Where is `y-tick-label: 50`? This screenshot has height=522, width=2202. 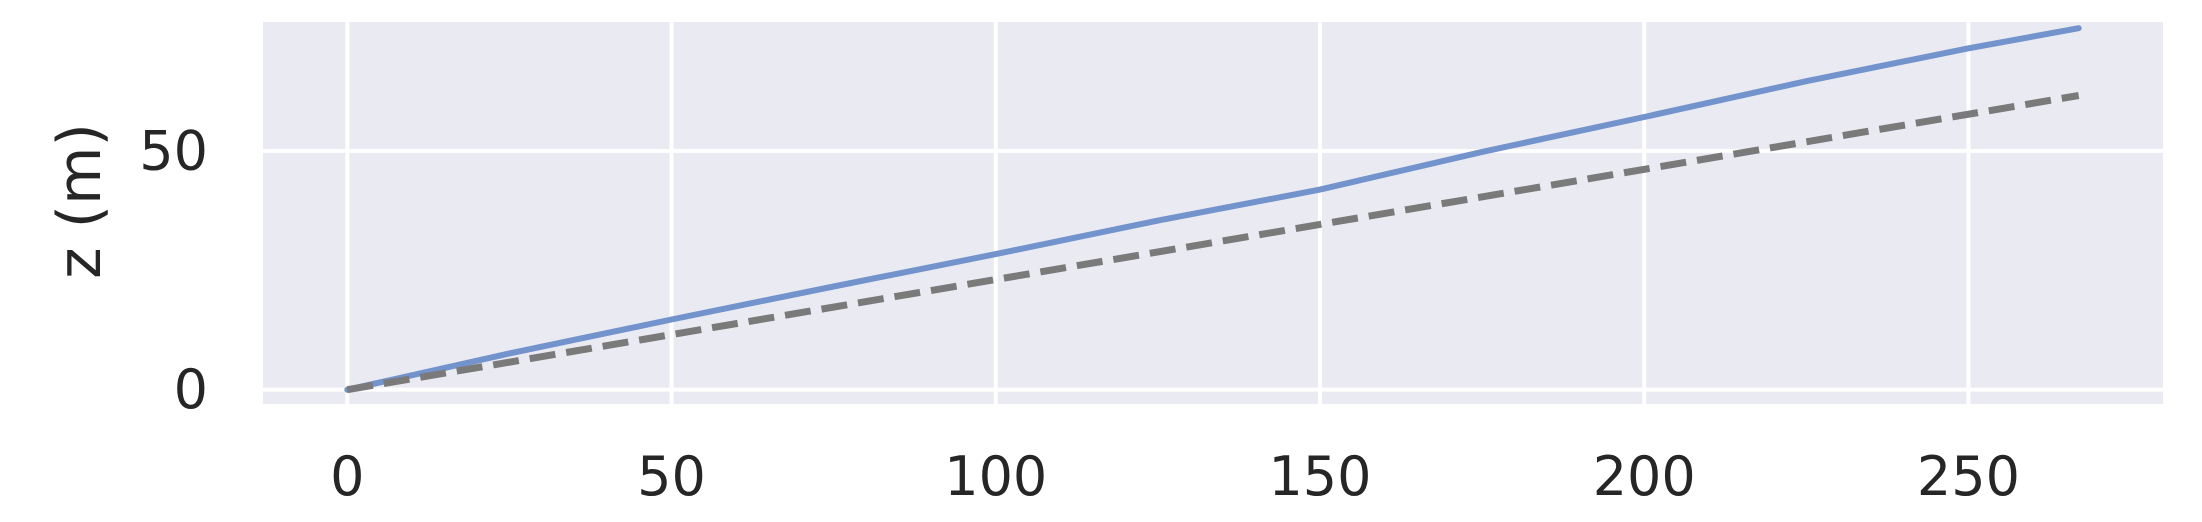 y-tick-label: 50 is located at coordinates (173, 150).